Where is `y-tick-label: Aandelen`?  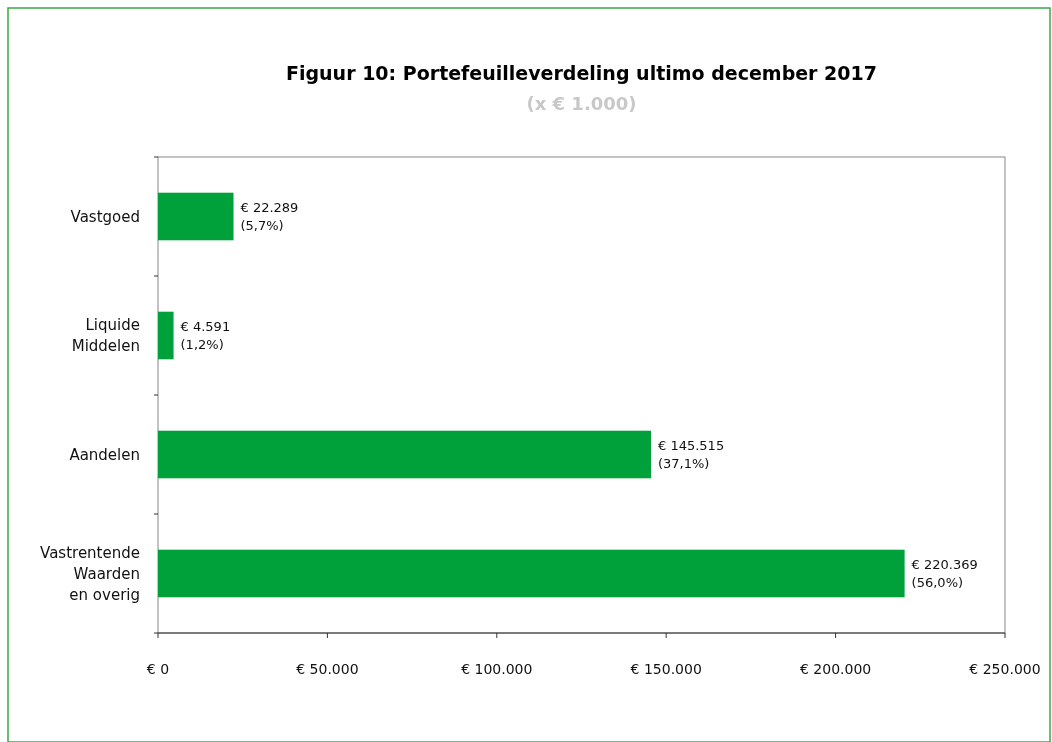 y-tick-label: Aandelen is located at coordinates (104, 454).